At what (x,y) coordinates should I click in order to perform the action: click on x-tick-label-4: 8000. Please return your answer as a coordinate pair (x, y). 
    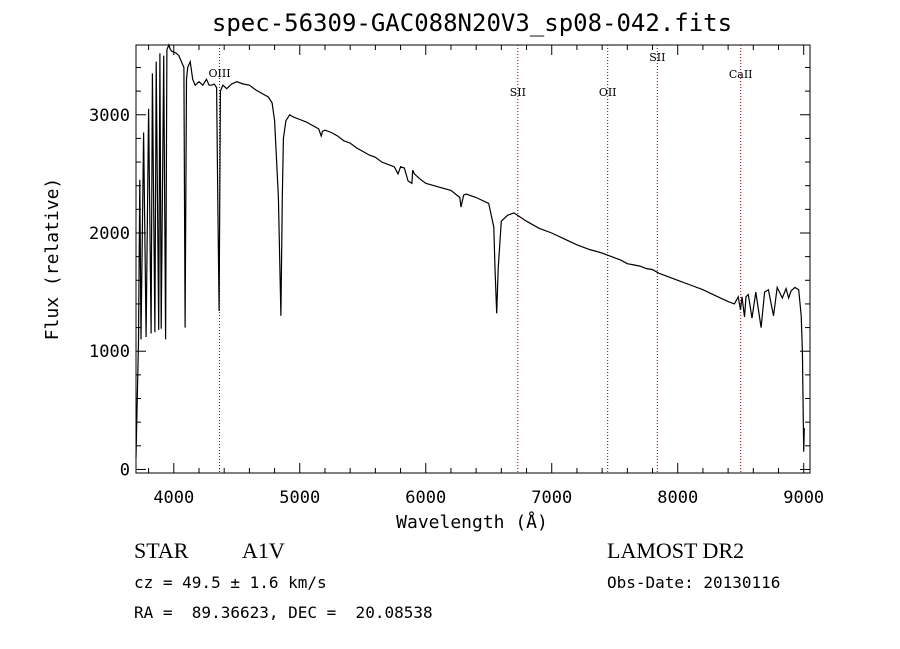
    Looking at the image, I should click on (677, 498).